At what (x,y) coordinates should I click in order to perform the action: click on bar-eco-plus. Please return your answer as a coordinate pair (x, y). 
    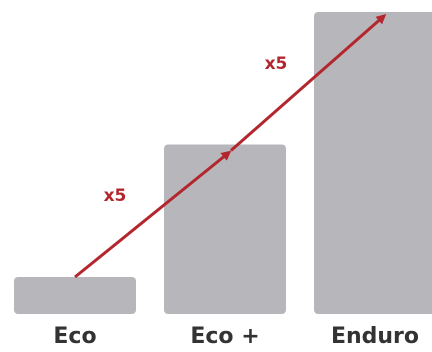
    Looking at the image, I should click on (225, 229).